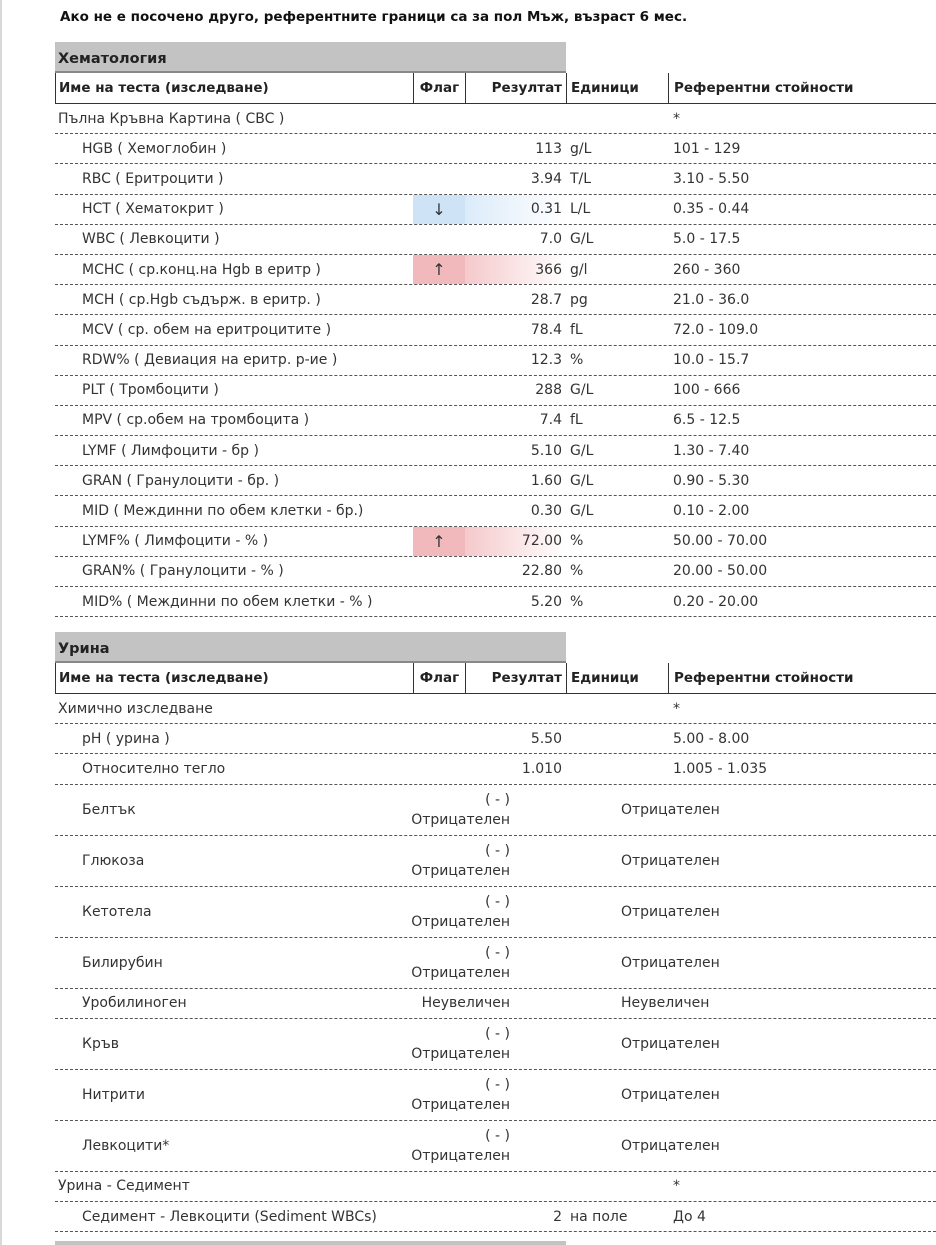 The image size is (936, 1245). I want to click on group-row: Пълна Кръвна Картина ( CBC ) *, so click(495, 119).